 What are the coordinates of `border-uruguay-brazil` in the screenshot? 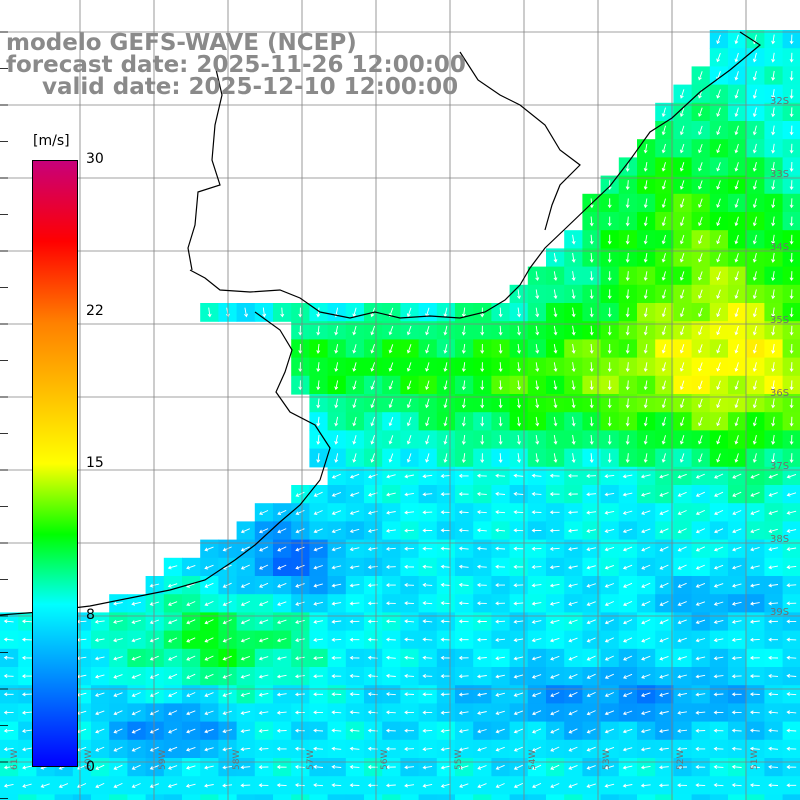 It's located at (520, 141).